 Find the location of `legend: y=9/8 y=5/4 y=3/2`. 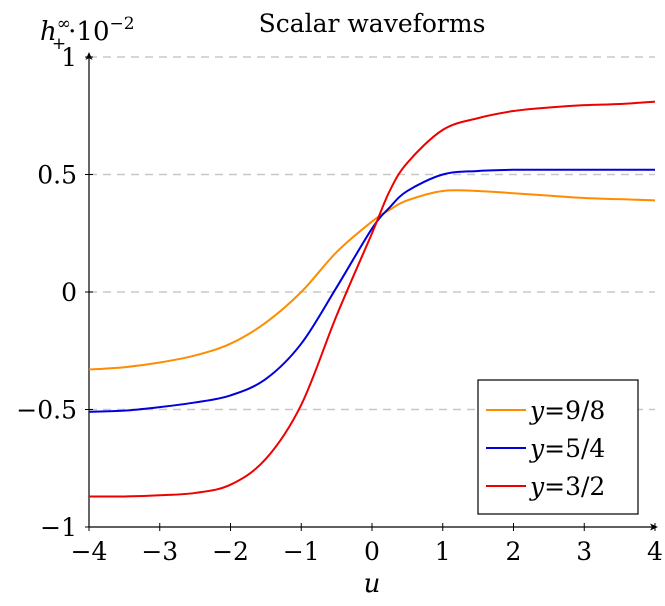

legend: y=9/8 y=5/4 y=3/2 is located at coordinates (558, 447).